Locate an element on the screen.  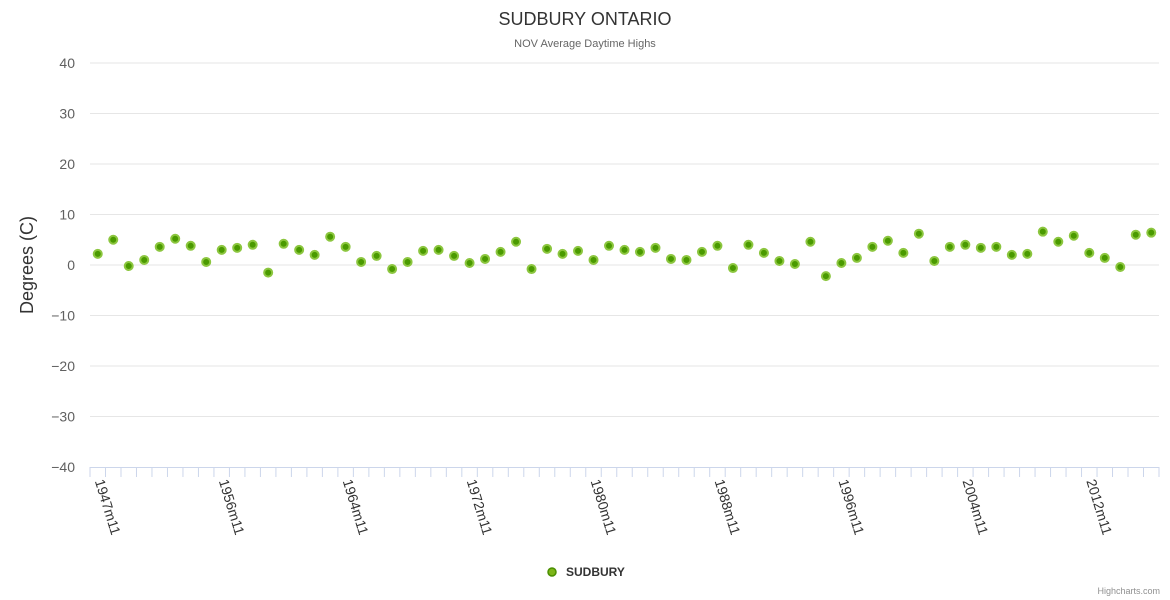
x-tick-label: 1947m11 is located at coordinates (108, 507).